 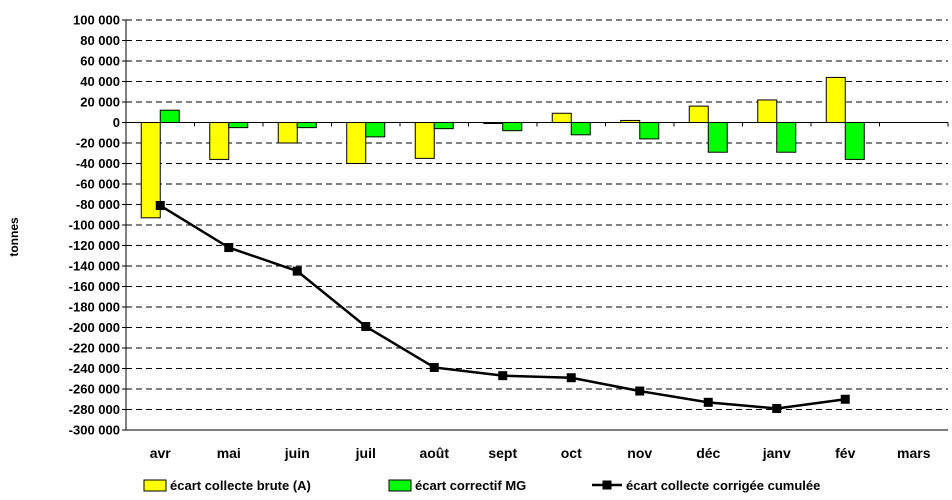 I want to click on legend-swatch-correctif, so click(x=400, y=485).